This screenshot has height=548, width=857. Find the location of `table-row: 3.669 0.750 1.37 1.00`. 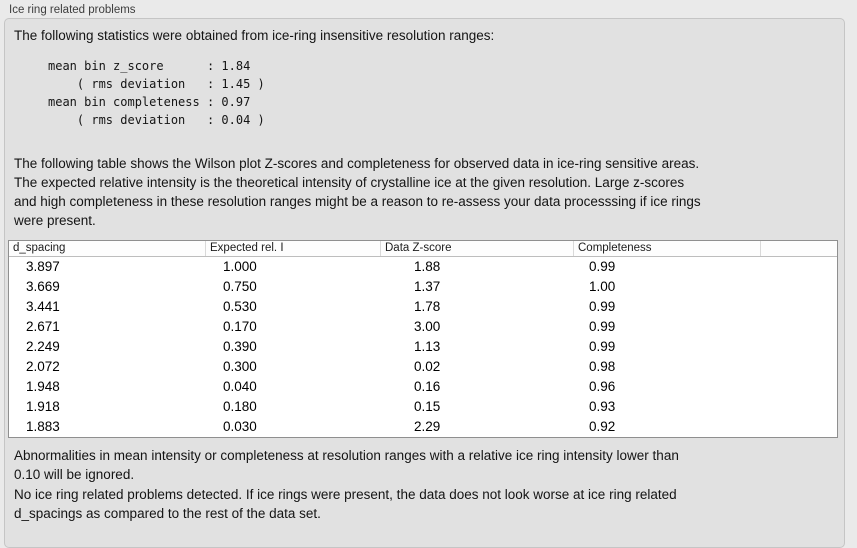

table-row: 3.669 0.750 1.37 1.00 is located at coordinates (423, 287).